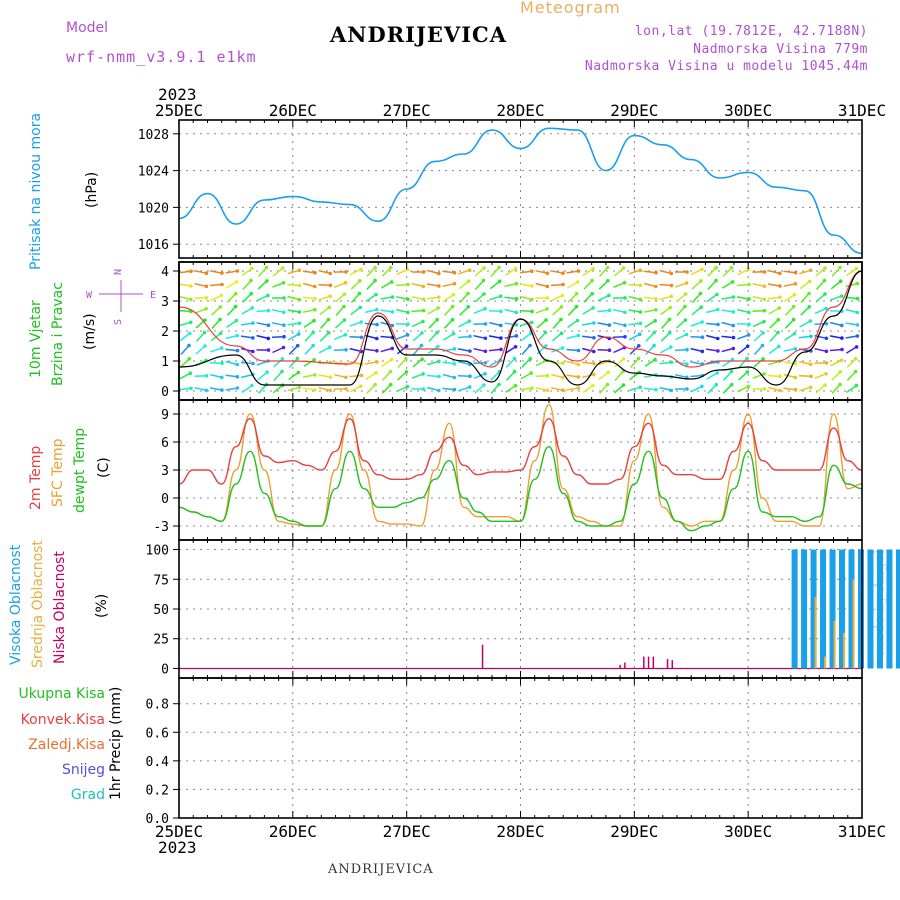 This screenshot has width=900, height=900. Describe the element at coordinates (520, 191) in the screenshot. I see `pressure-line` at that location.